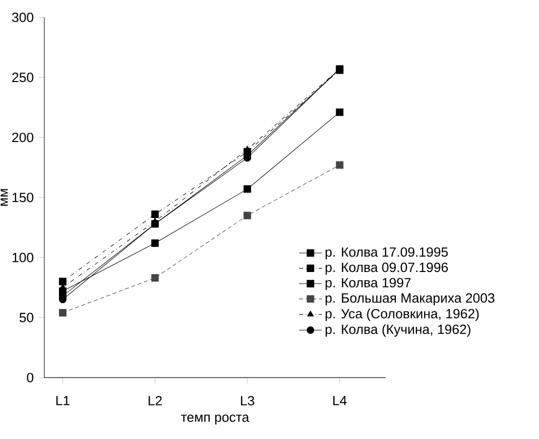  What do you see at coordinates (4, 197) in the screenshot?
I see `y-axis-title: мм` at bounding box center [4, 197].